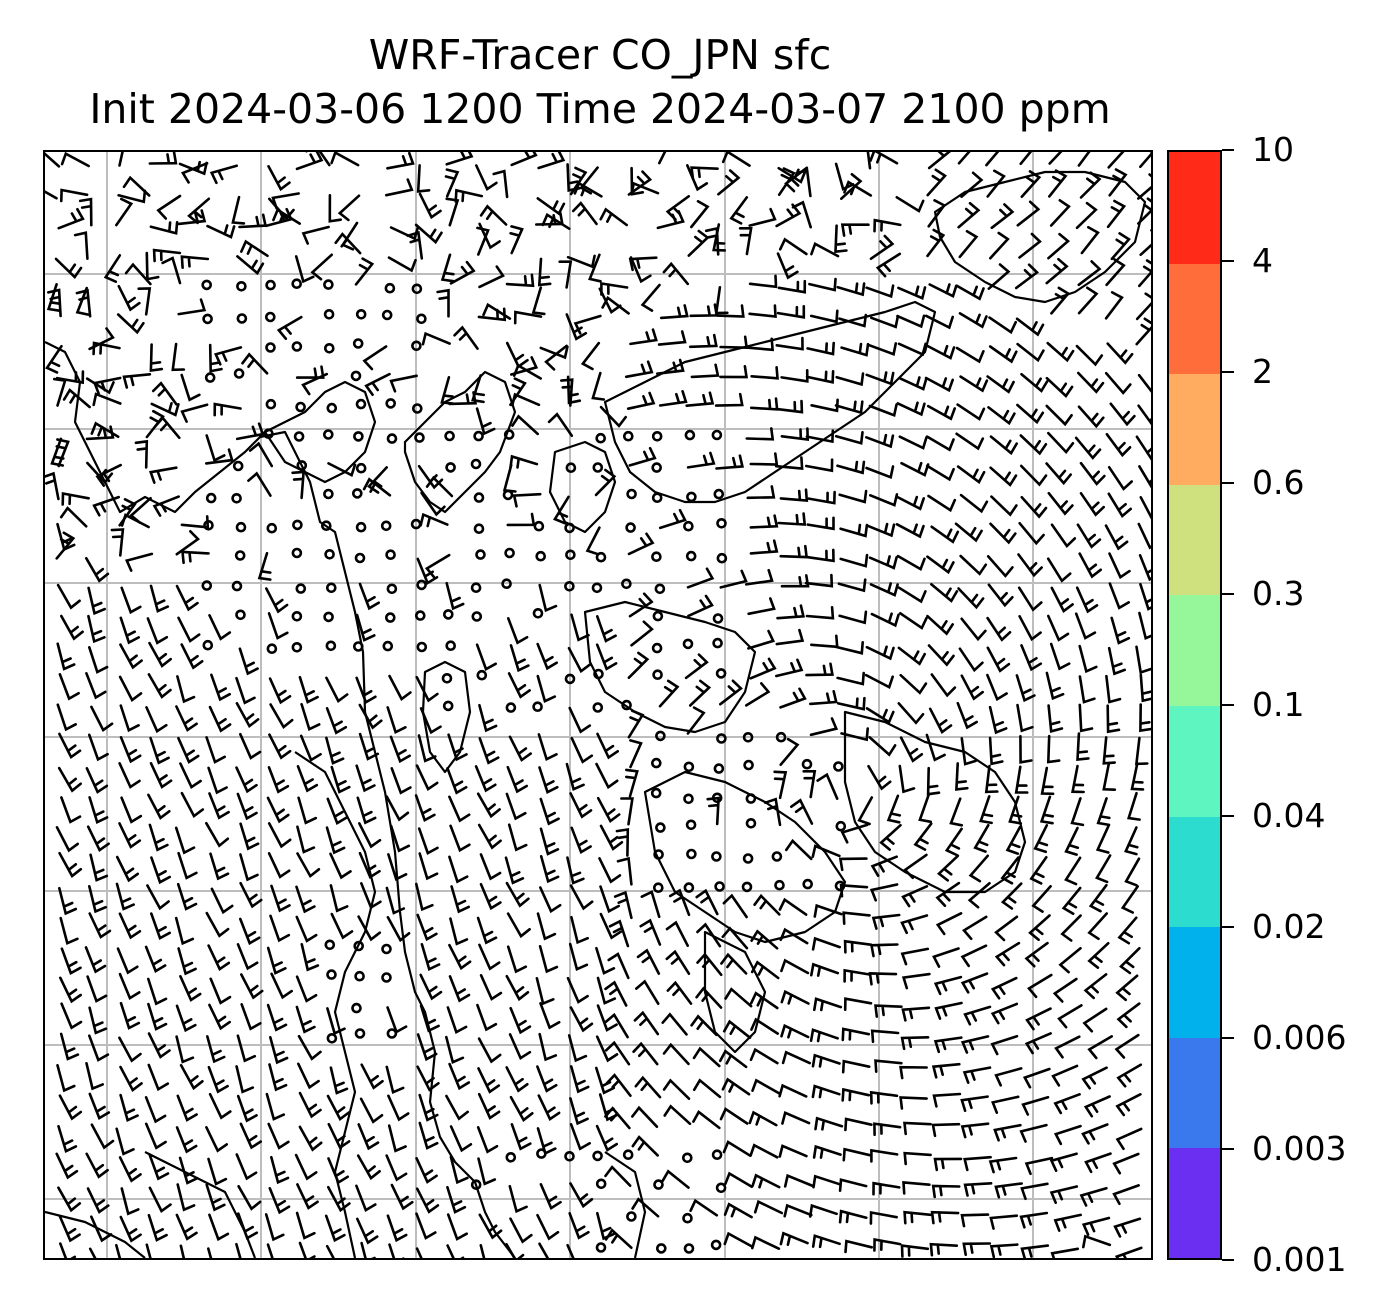 The image size is (1400, 1313). I want to click on coastline-new-guinea, so click(935, 802).